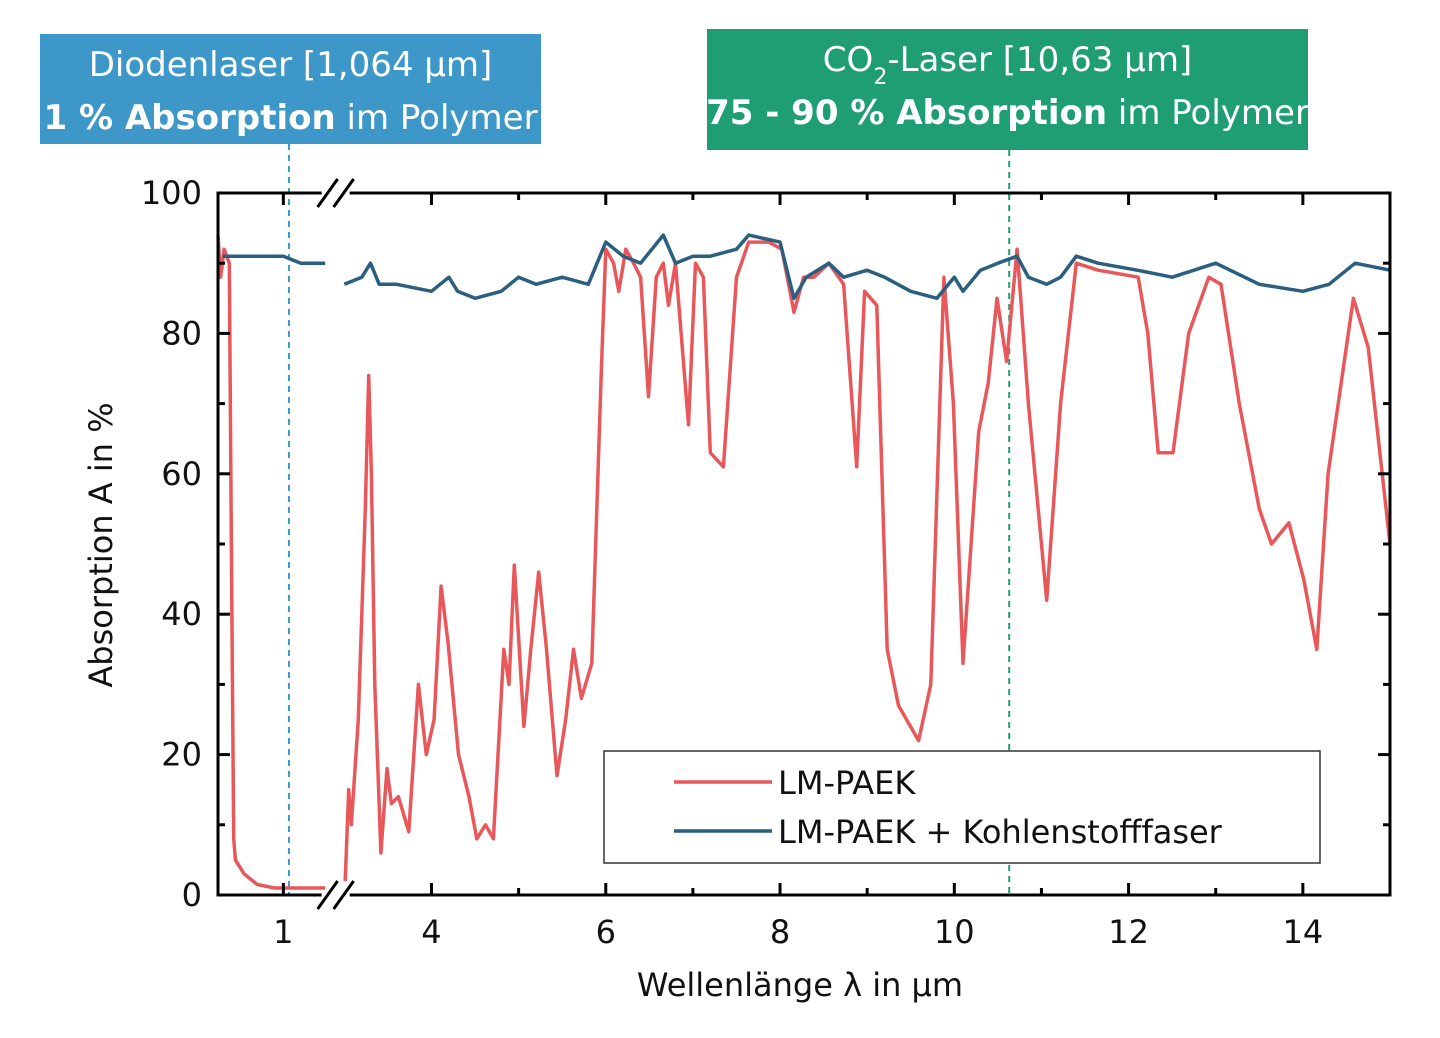 The height and width of the screenshot is (1038, 1440). Describe the element at coordinates (780, 932) in the screenshot. I see `x-tick-label: 8` at that location.